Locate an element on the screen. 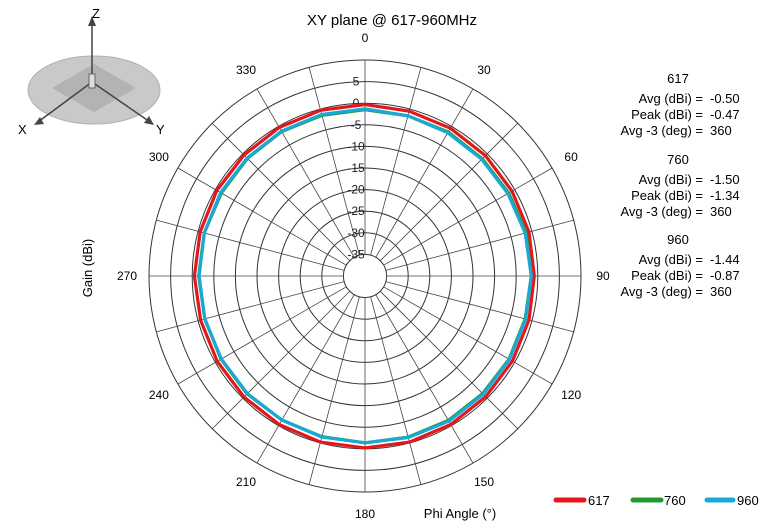 The height and width of the screenshot is (530, 782). radial-tick-label: -10 is located at coordinates (356, 146).